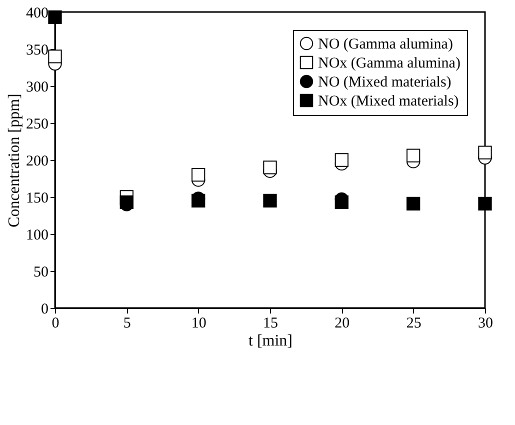  What do you see at coordinates (198, 324) in the screenshot?
I see `x-tick-label: 10` at bounding box center [198, 324].